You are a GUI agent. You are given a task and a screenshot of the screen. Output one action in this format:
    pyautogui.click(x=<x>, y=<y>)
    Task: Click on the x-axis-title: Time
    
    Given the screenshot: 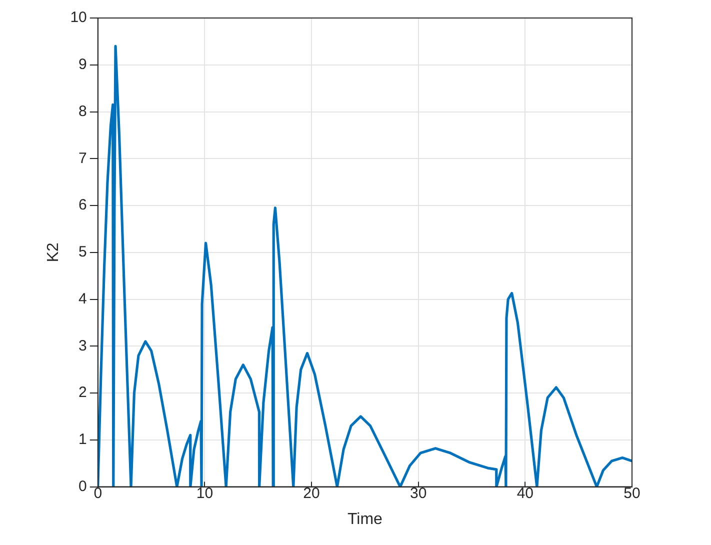 What is the action you would take?
    pyautogui.click(x=365, y=519)
    